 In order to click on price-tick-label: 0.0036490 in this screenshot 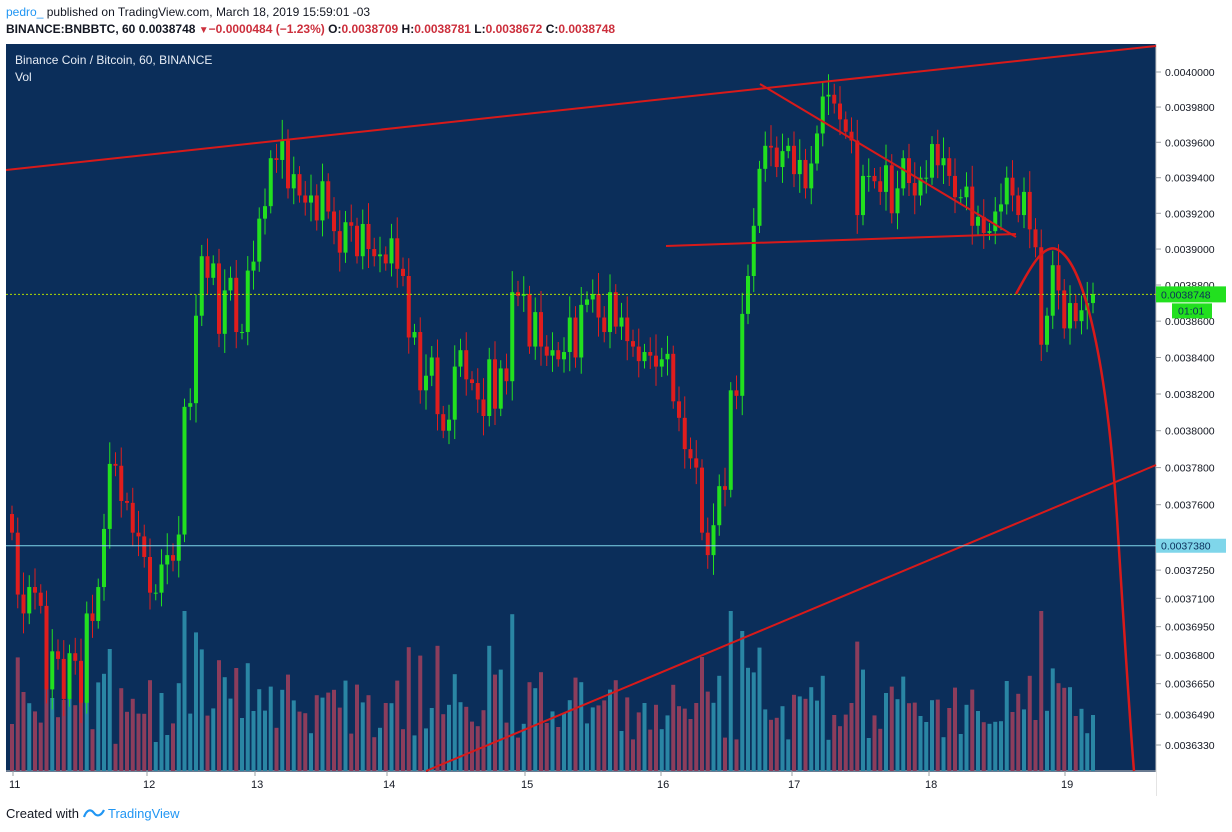, I will do `click(1190, 715)`.